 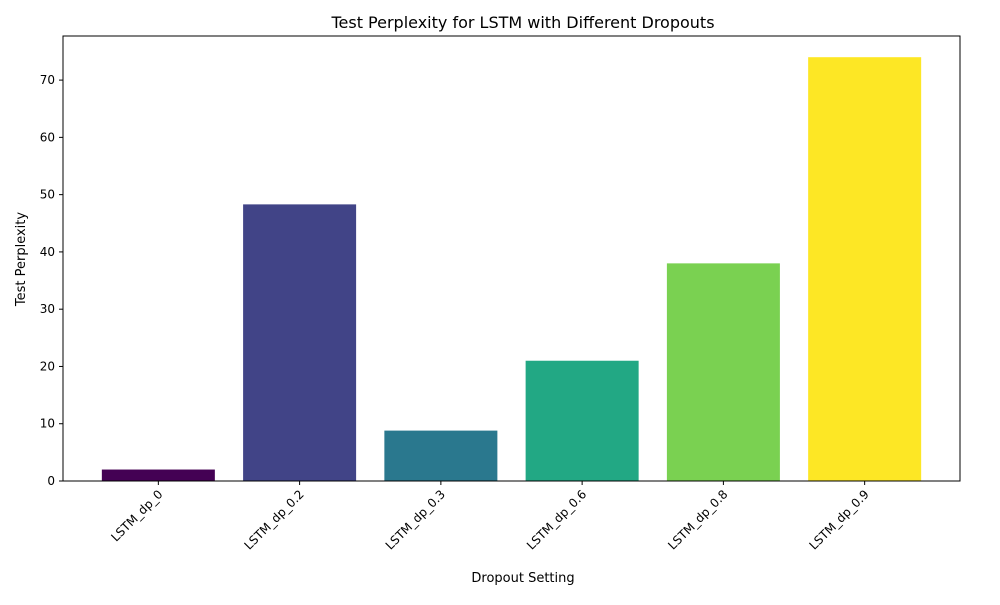 I want to click on y-tick-label: 30, so click(x=47, y=309).